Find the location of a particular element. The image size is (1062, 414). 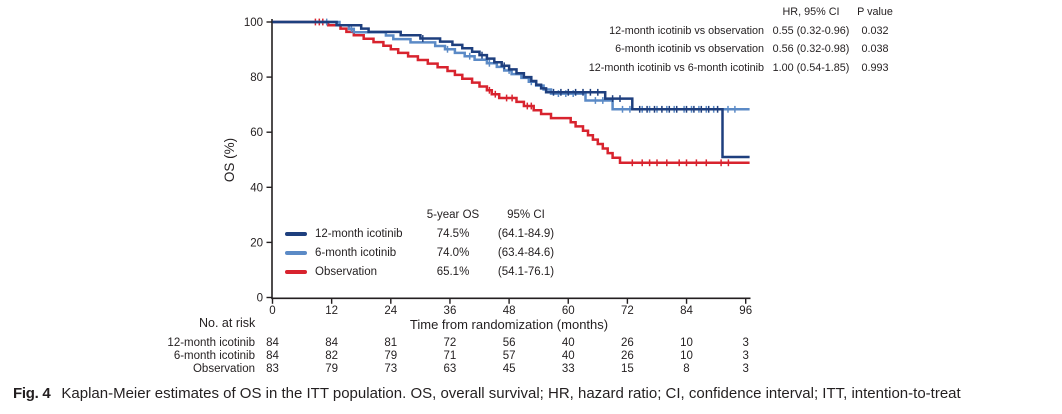

risk-row-label: Observation is located at coordinates (223, 369).